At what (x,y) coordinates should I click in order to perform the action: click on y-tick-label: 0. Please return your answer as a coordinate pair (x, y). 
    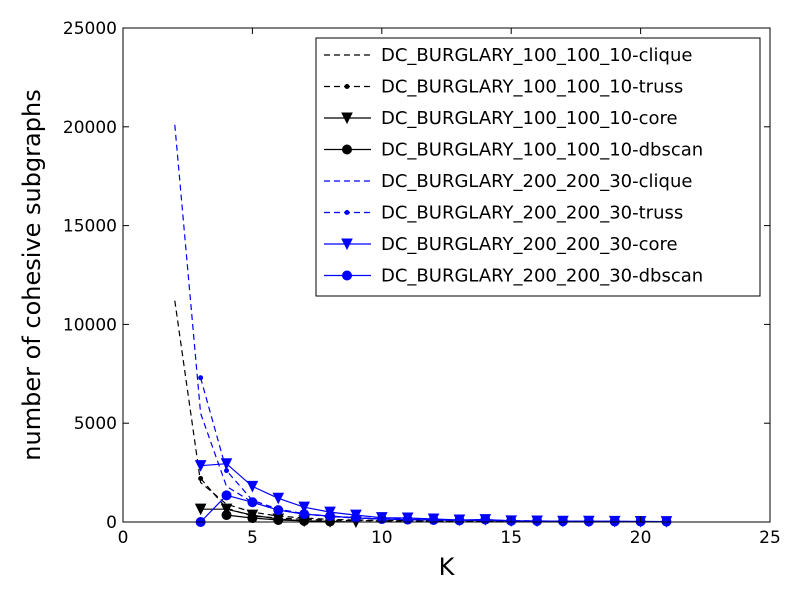
    Looking at the image, I should click on (111, 523).